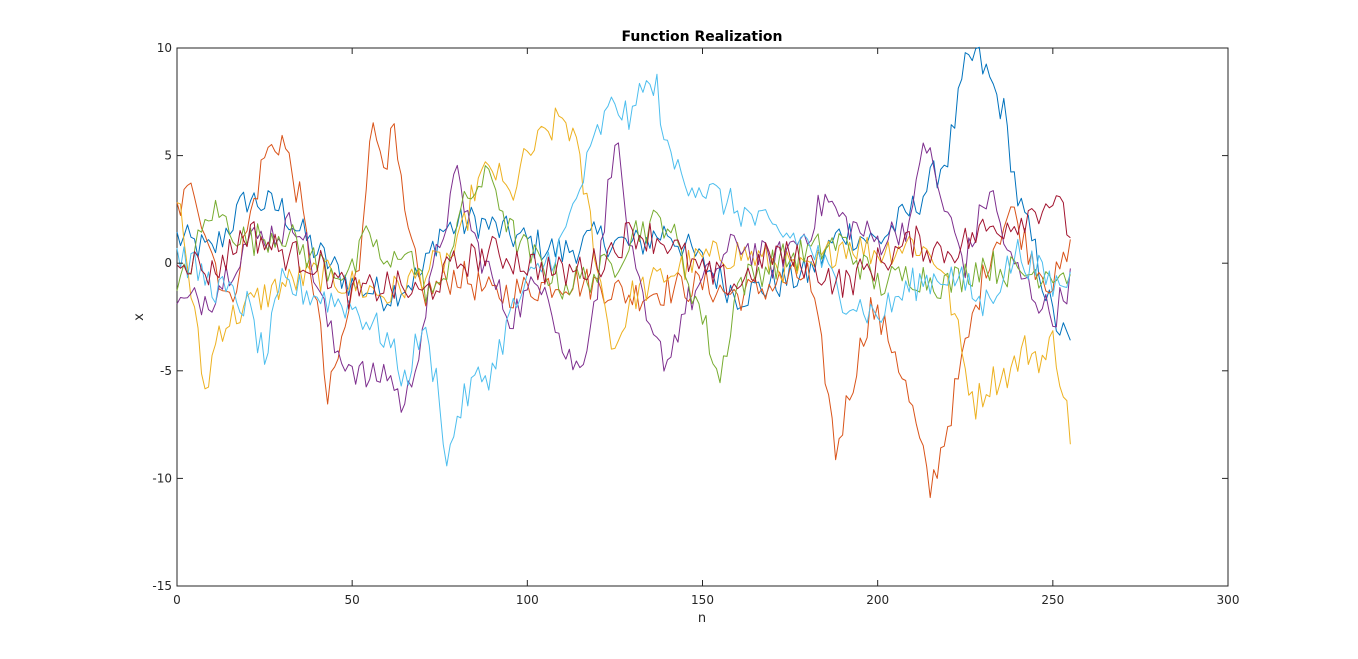  Describe the element at coordinates (702, 600) in the screenshot. I see `x-tick-label: 150` at that location.